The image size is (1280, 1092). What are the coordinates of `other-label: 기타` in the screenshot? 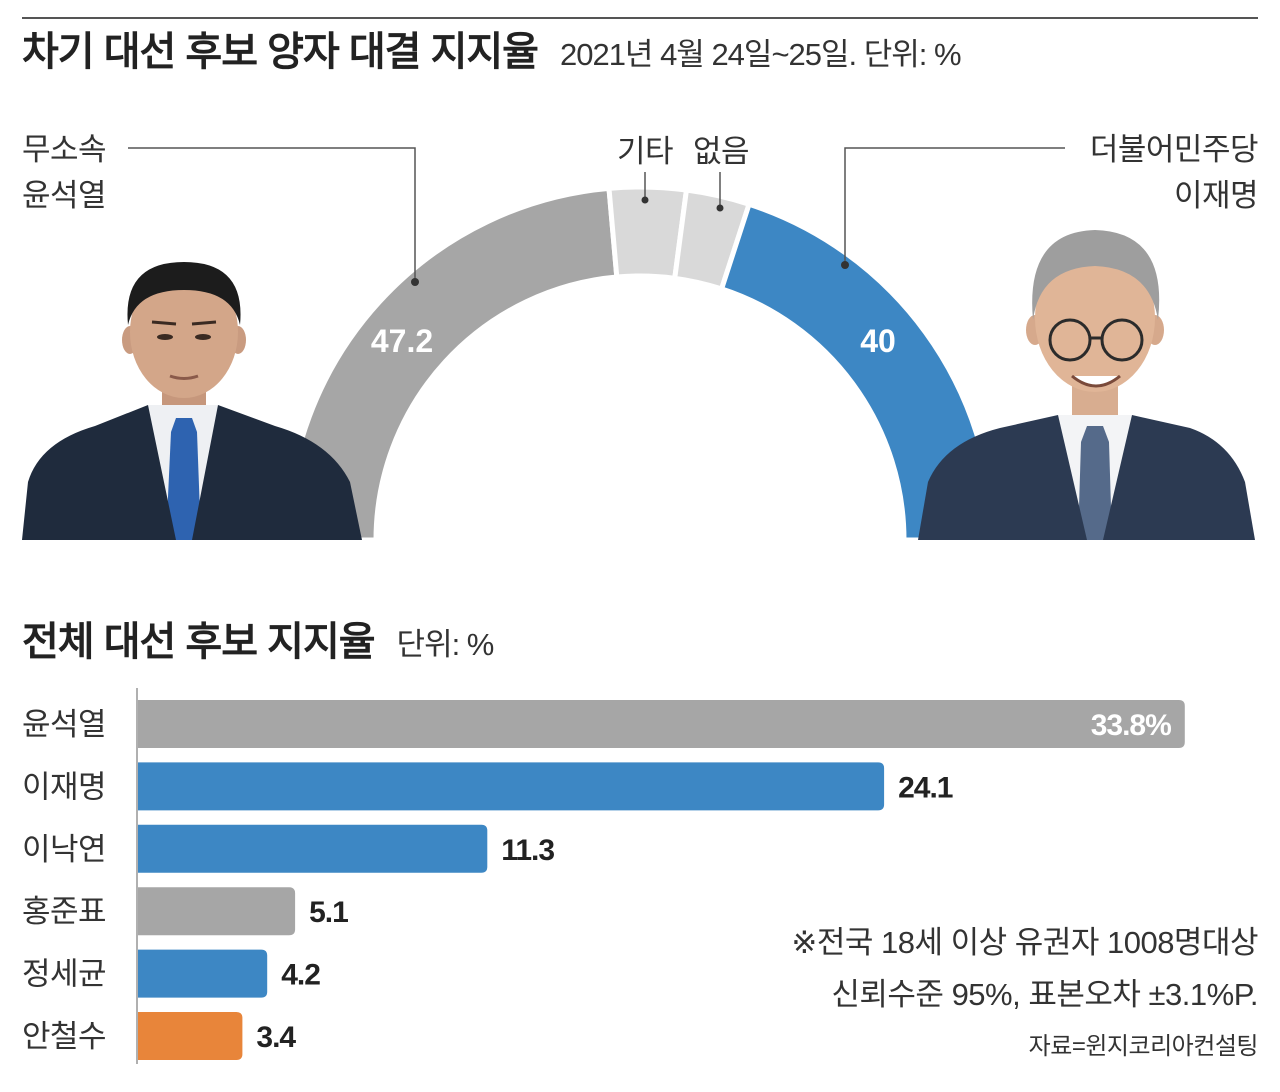 It's located at (645, 151).